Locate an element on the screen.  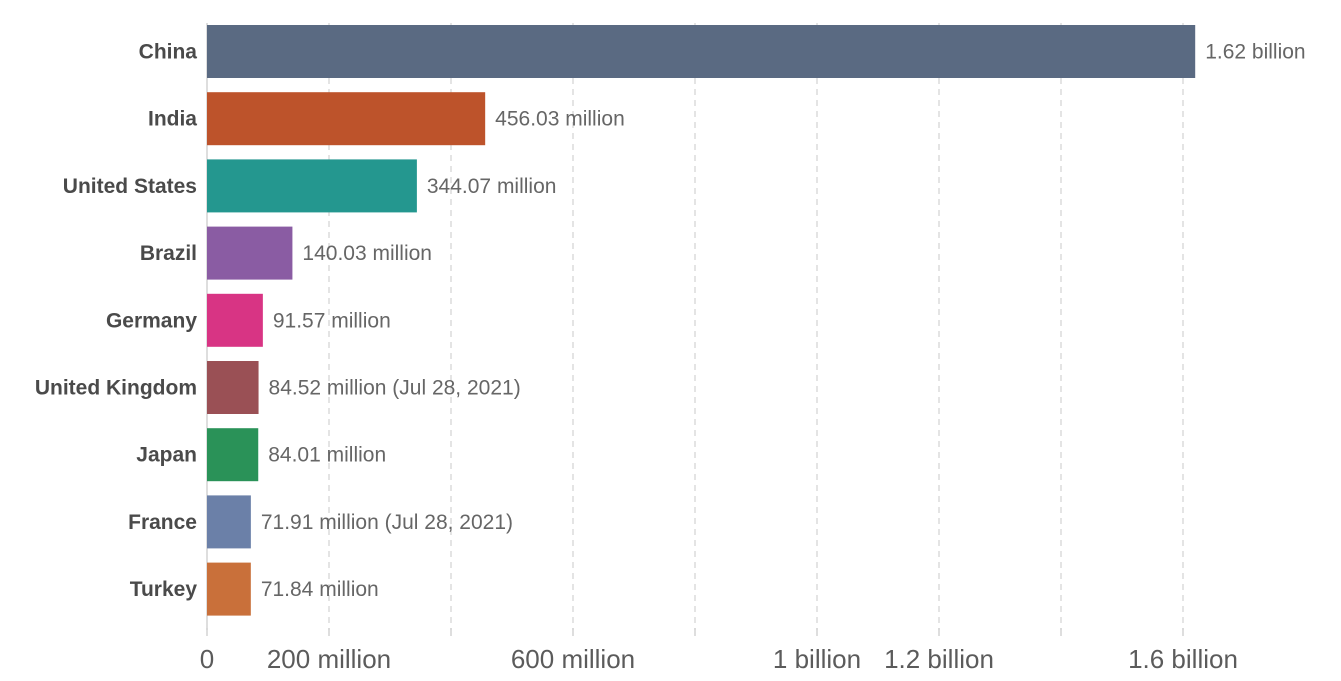
category-label: France is located at coordinates (162, 522).